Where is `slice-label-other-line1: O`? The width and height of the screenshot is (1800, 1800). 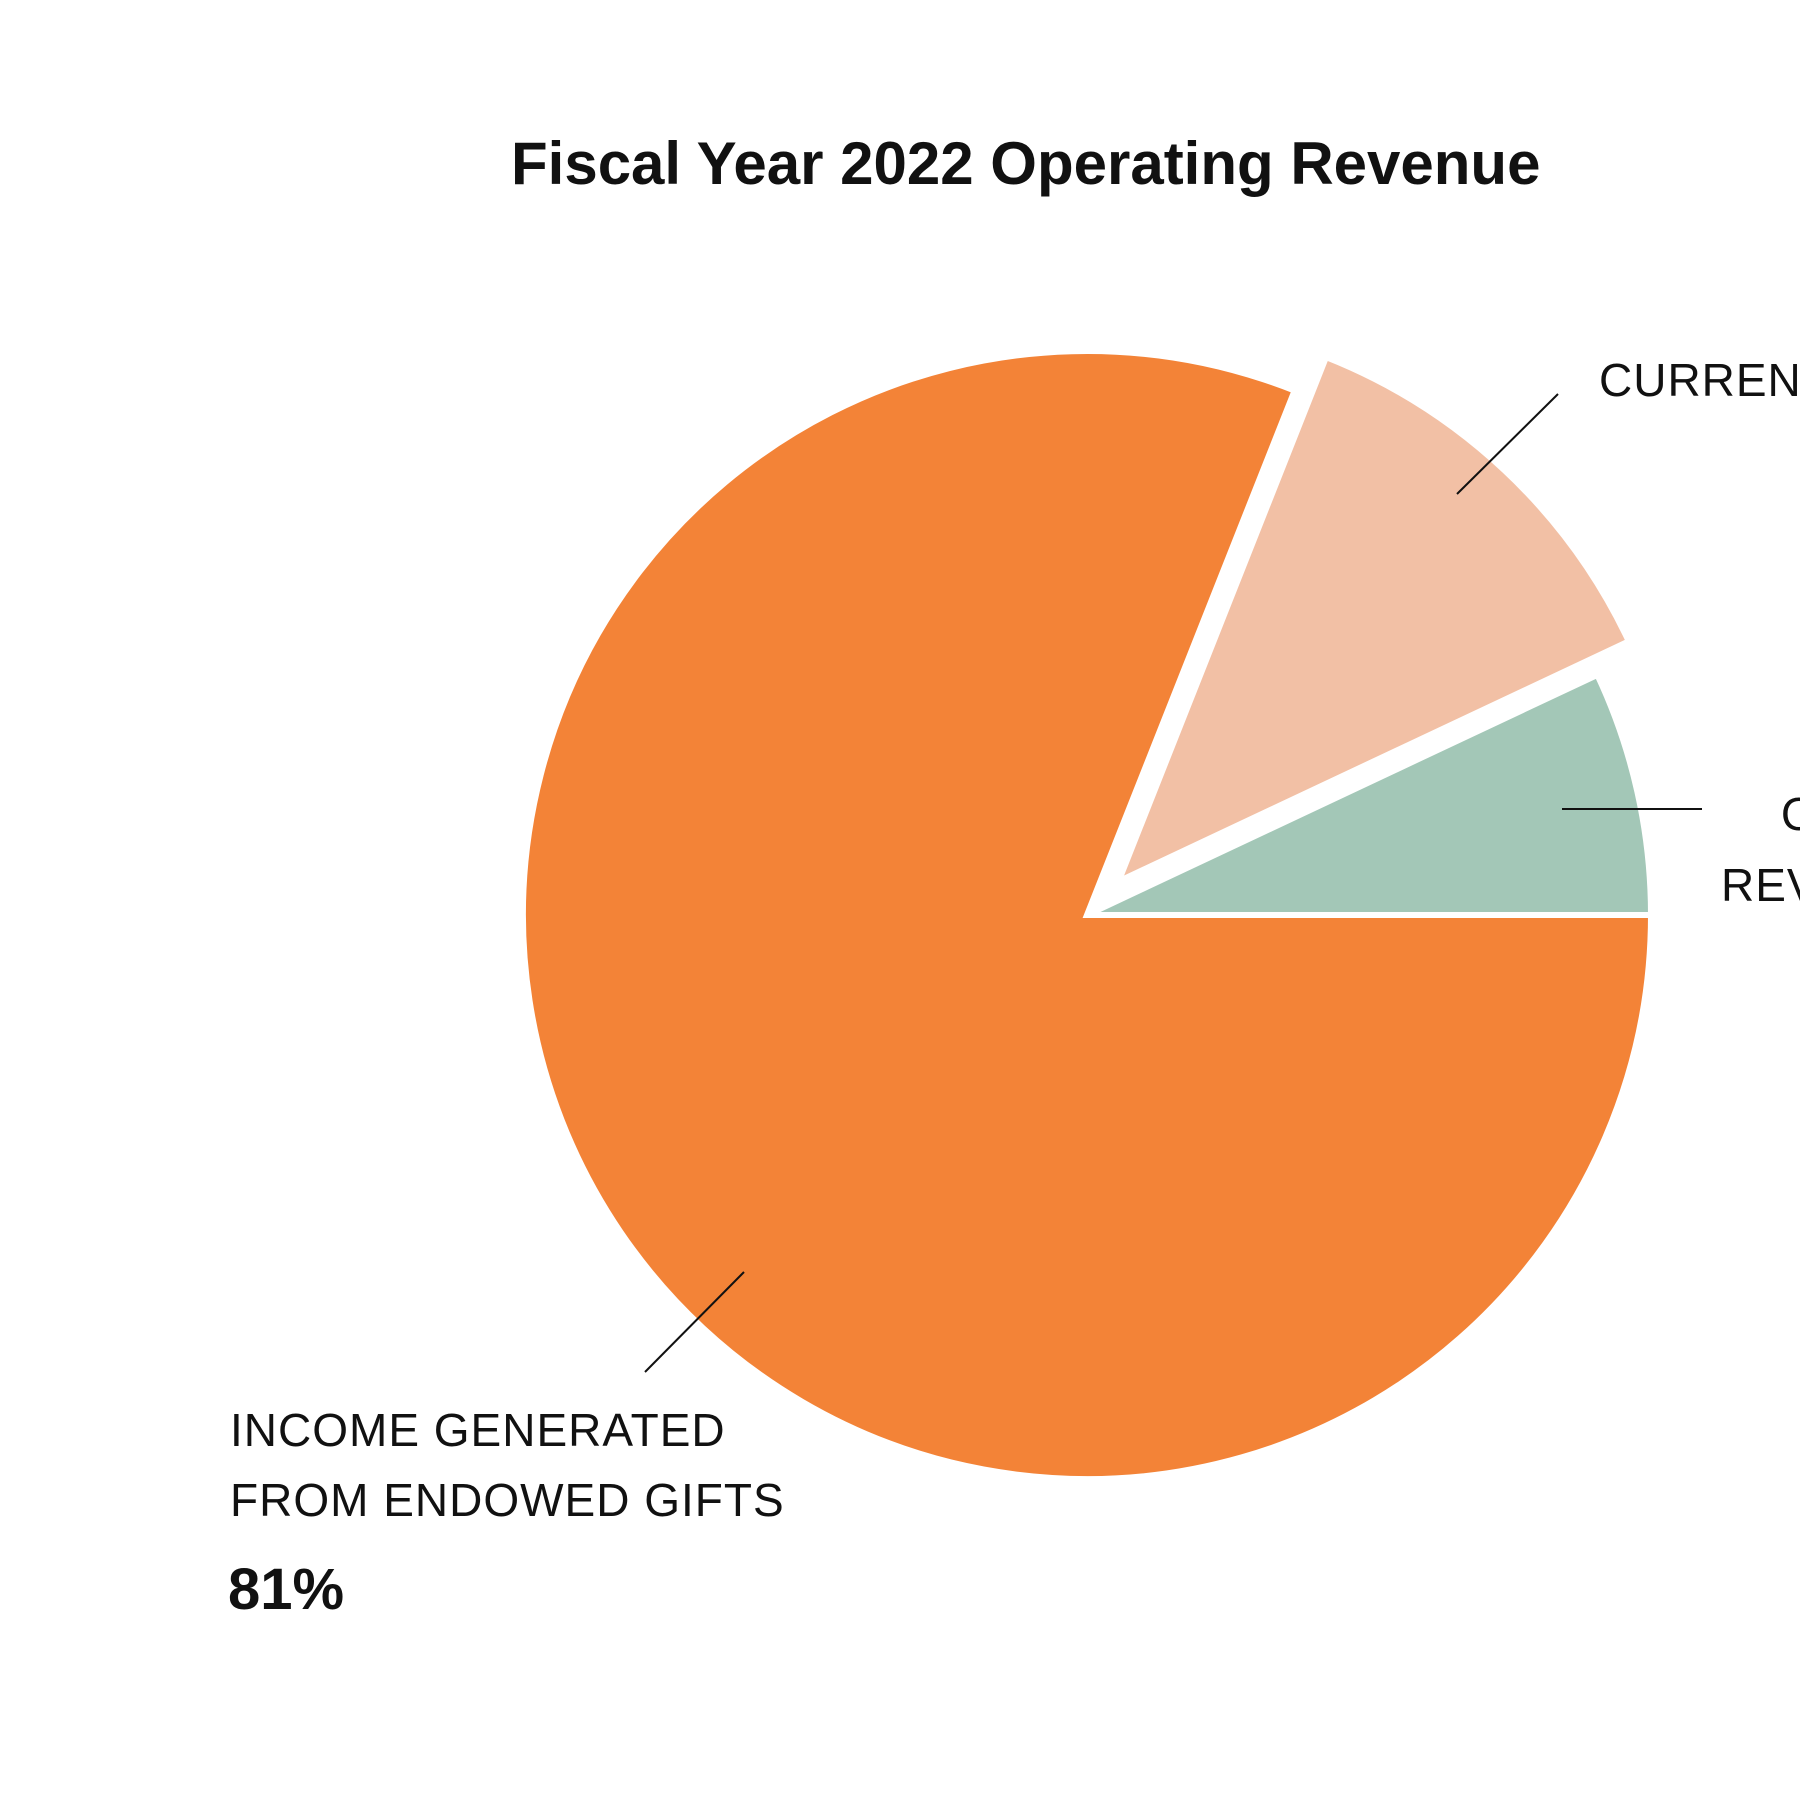
slice-label-other-line1: O is located at coordinates (1790, 814).